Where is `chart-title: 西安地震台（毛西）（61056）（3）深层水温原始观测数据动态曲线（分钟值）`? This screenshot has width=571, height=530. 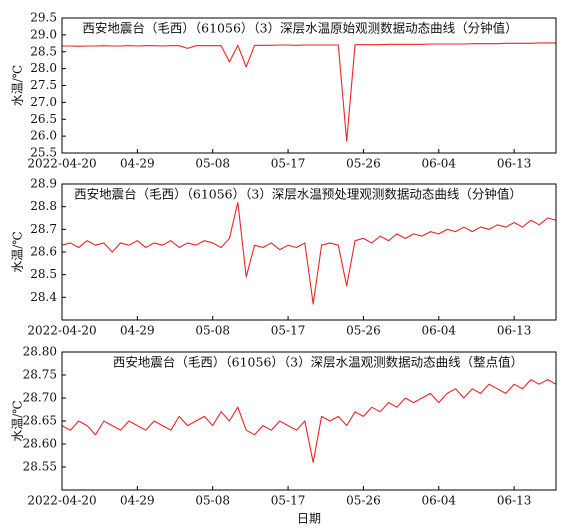 chart-title: 西安地震台（毛西）（61056）（3）深层水温原始观测数据动态曲线（分钟值） is located at coordinates (299, 28).